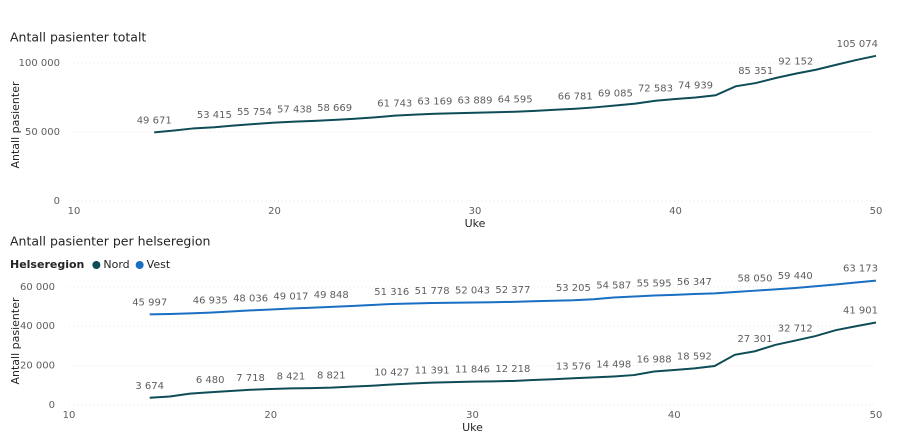 This screenshot has width=900, height=439. I want to click on data-label: 63 889, so click(475, 101).